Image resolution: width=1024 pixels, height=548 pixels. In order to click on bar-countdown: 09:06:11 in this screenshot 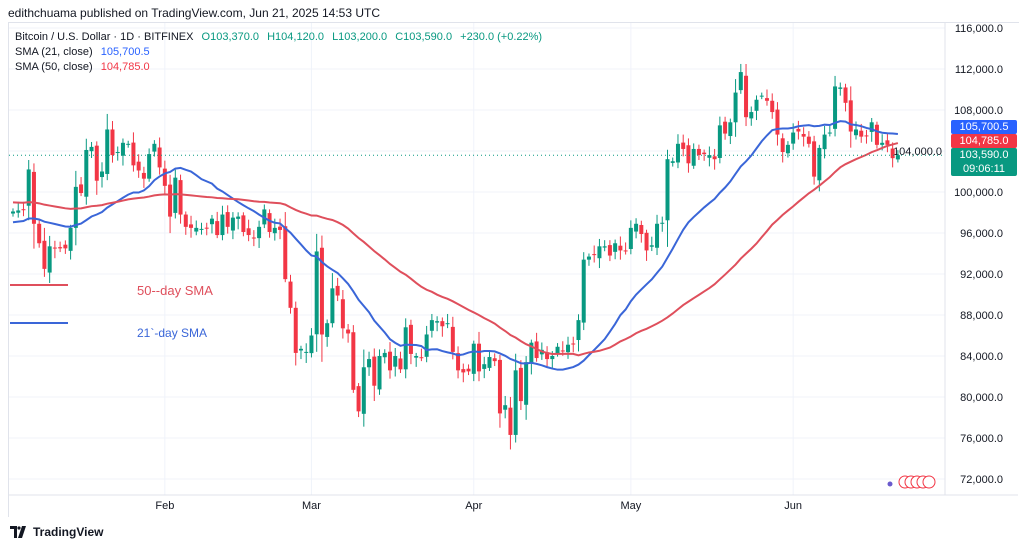, I will do `click(983, 169)`.